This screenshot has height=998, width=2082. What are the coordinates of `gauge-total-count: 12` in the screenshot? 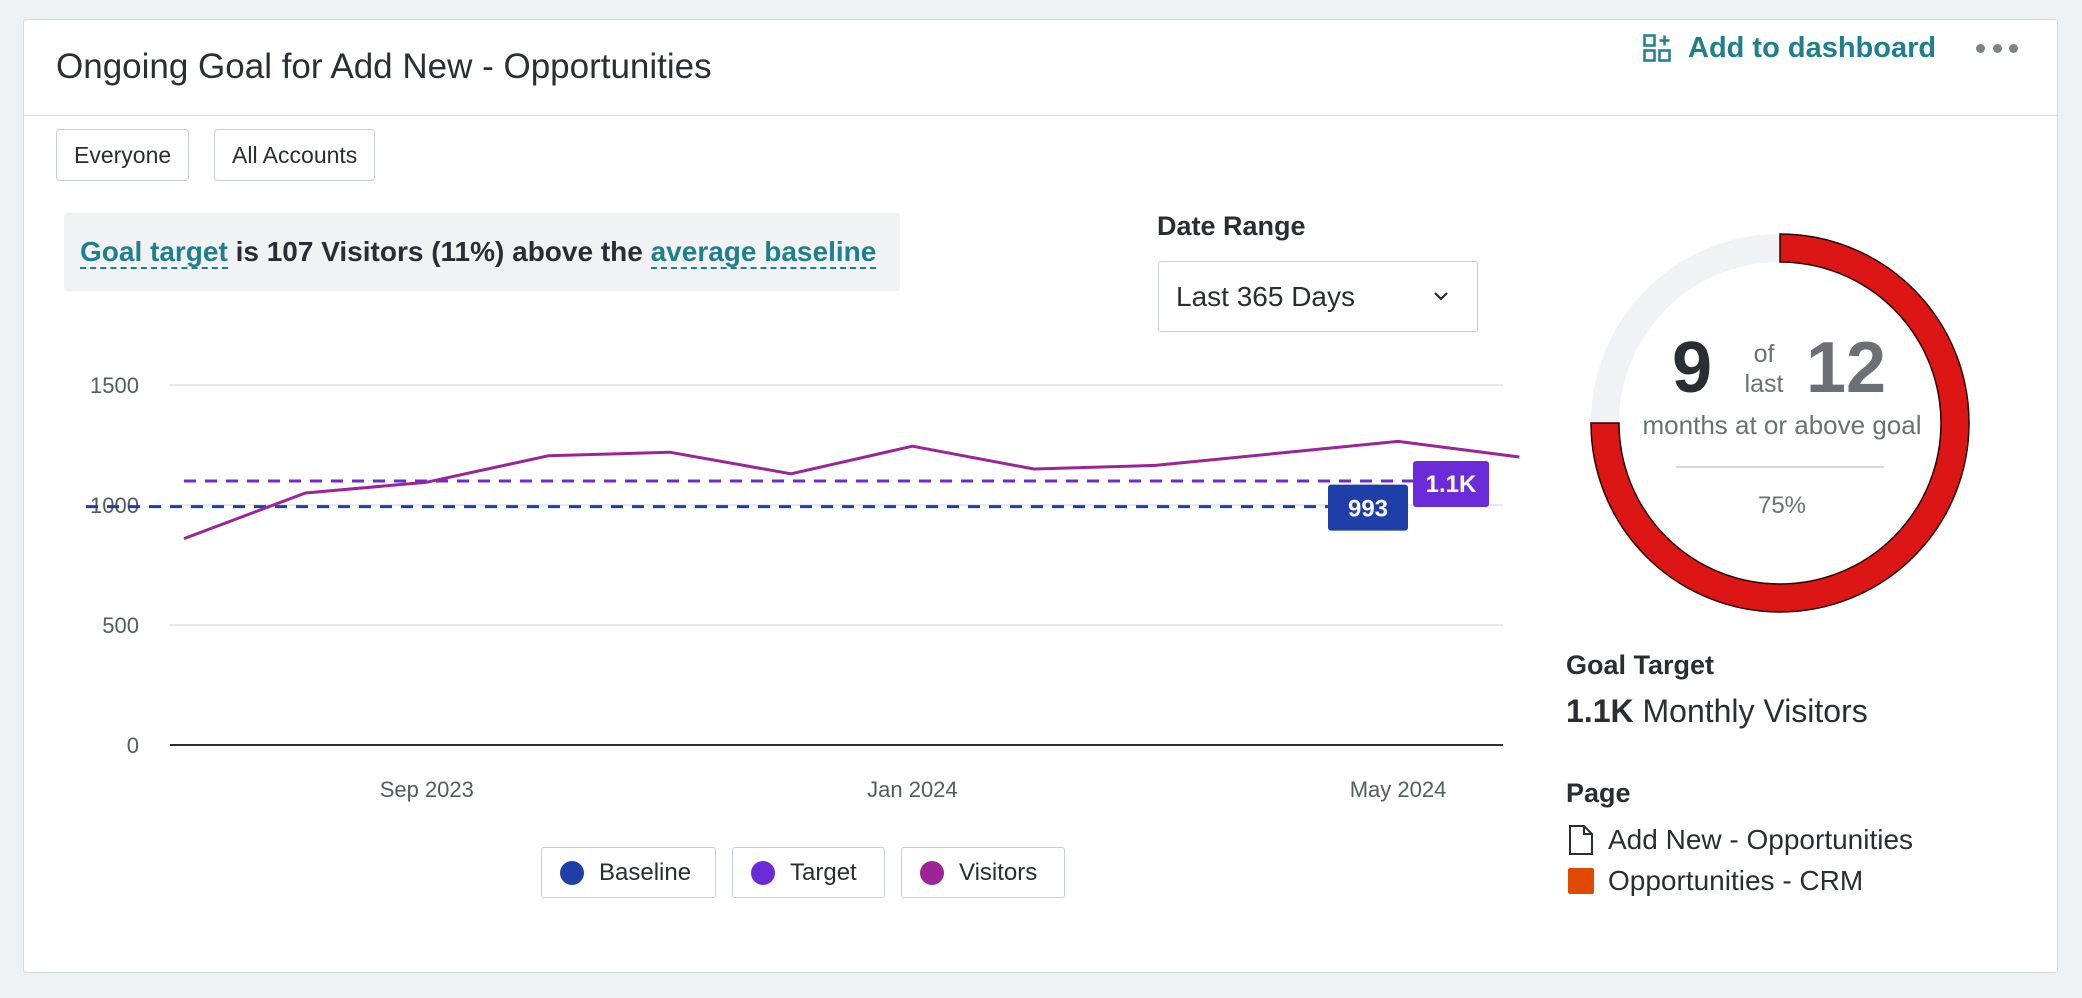 It's located at (1846, 368).